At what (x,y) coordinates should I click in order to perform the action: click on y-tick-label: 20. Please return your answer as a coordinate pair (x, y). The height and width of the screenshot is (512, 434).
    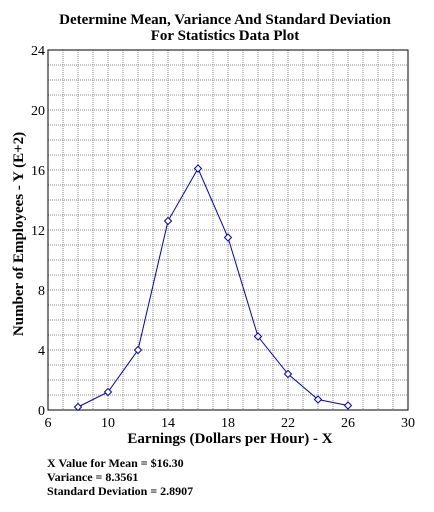
    Looking at the image, I should click on (38, 111).